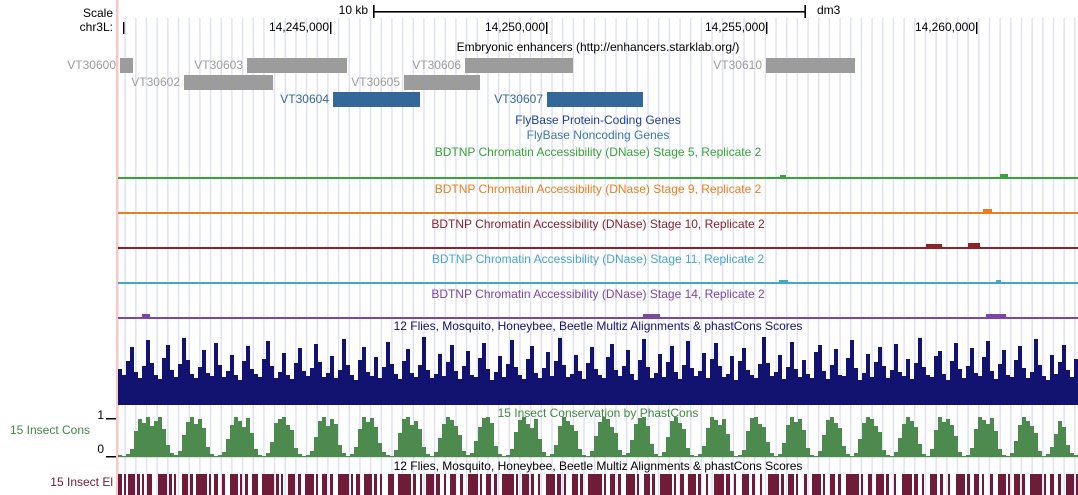 Image resolution: width=1078 pixels, height=495 pixels. Describe the element at coordinates (598, 135) in the screenshot. I see `track-title-flybase-noncoding: FlyBase Noncoding Genes` at that location.